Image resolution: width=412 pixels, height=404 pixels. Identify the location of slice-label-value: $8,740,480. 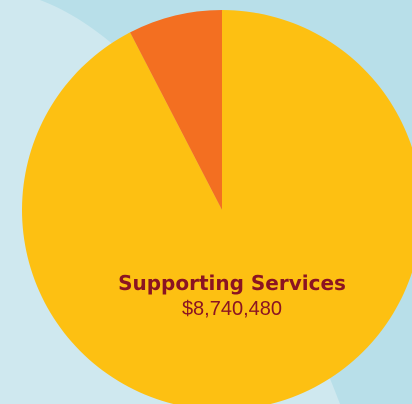
(232, 309).